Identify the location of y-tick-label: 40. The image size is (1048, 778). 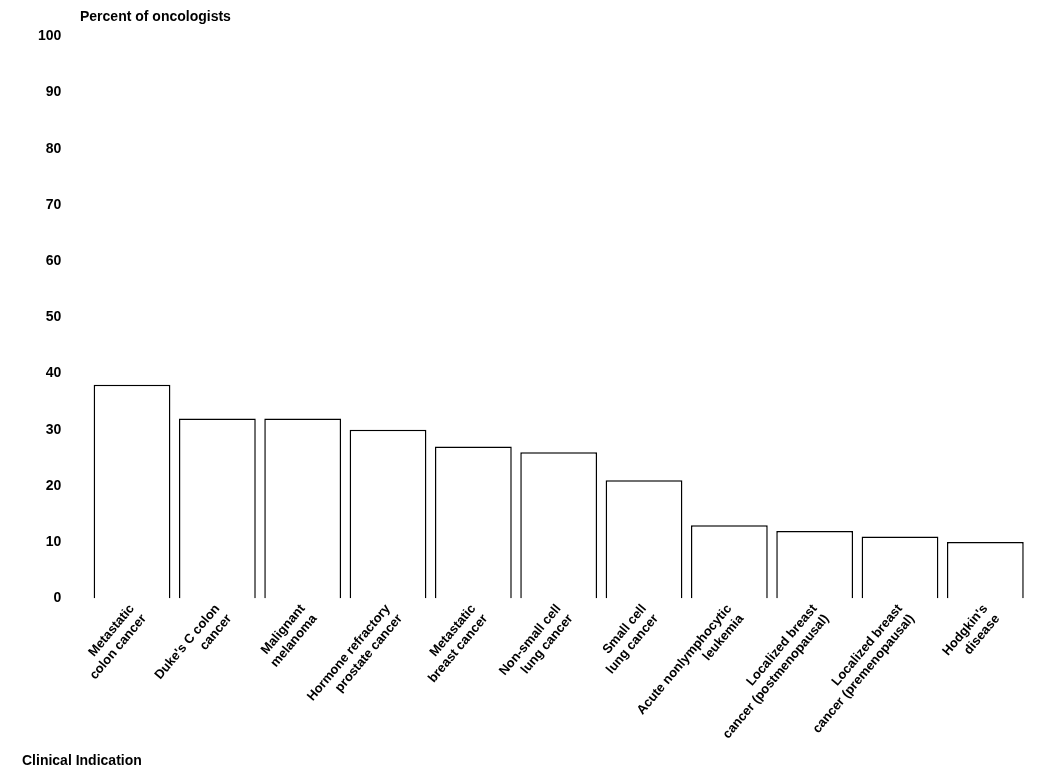
(53, 372).